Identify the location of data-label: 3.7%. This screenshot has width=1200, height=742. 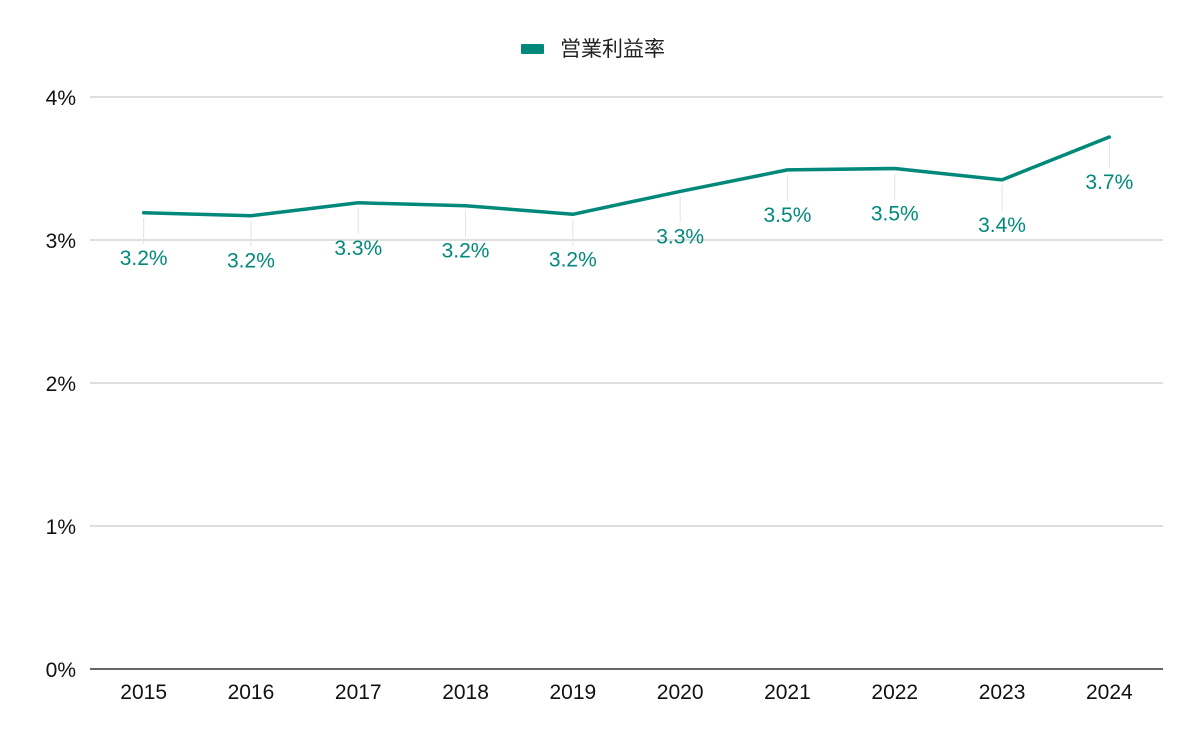
(1109, 182).